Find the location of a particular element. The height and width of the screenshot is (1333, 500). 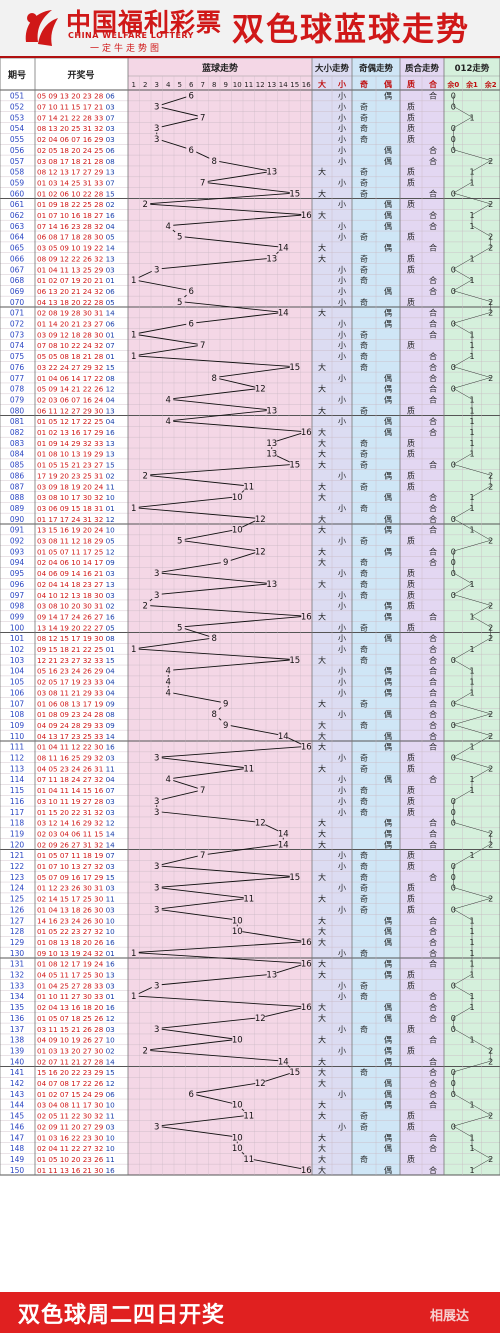

blue-axis-tick: 5 is located at coordinates (180, 85).